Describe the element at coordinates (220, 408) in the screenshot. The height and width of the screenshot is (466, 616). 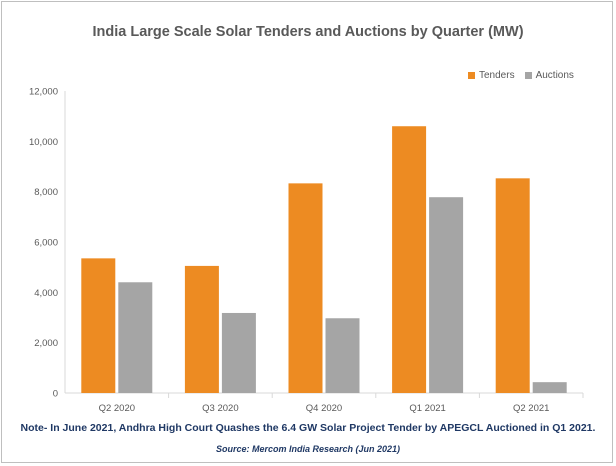
I see `x-tick-label: Q3 2020` at that location.